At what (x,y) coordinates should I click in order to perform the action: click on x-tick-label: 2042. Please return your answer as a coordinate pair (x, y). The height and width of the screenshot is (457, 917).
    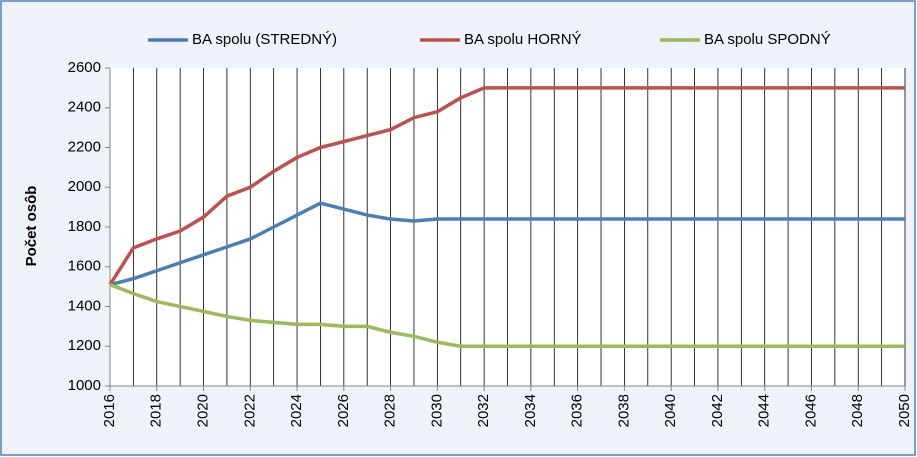
    Looking at the image, I should click on (717, 410).